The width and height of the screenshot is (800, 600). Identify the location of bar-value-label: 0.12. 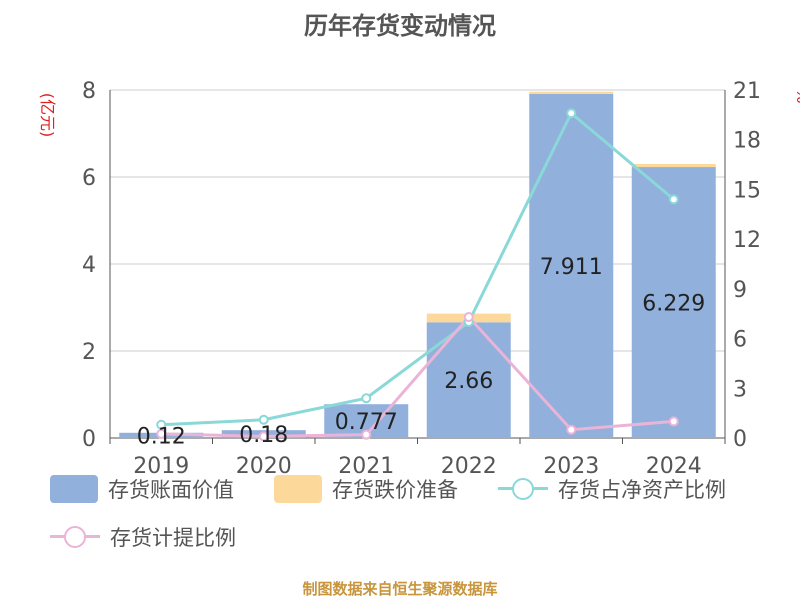
(161, 436).